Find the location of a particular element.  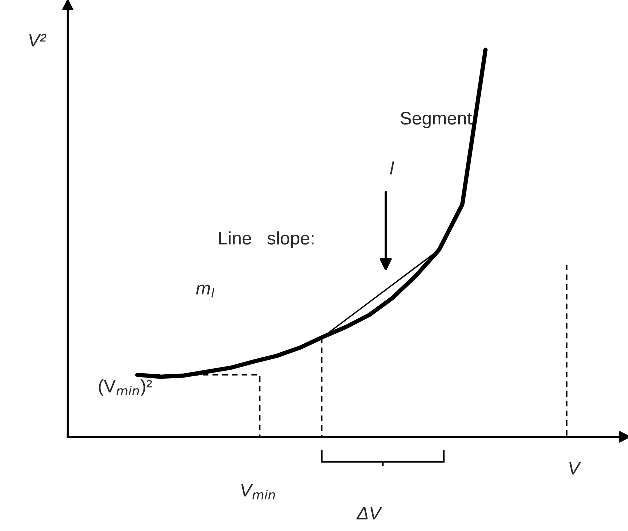

annotation: Segment is located at coordinates (436, 120).